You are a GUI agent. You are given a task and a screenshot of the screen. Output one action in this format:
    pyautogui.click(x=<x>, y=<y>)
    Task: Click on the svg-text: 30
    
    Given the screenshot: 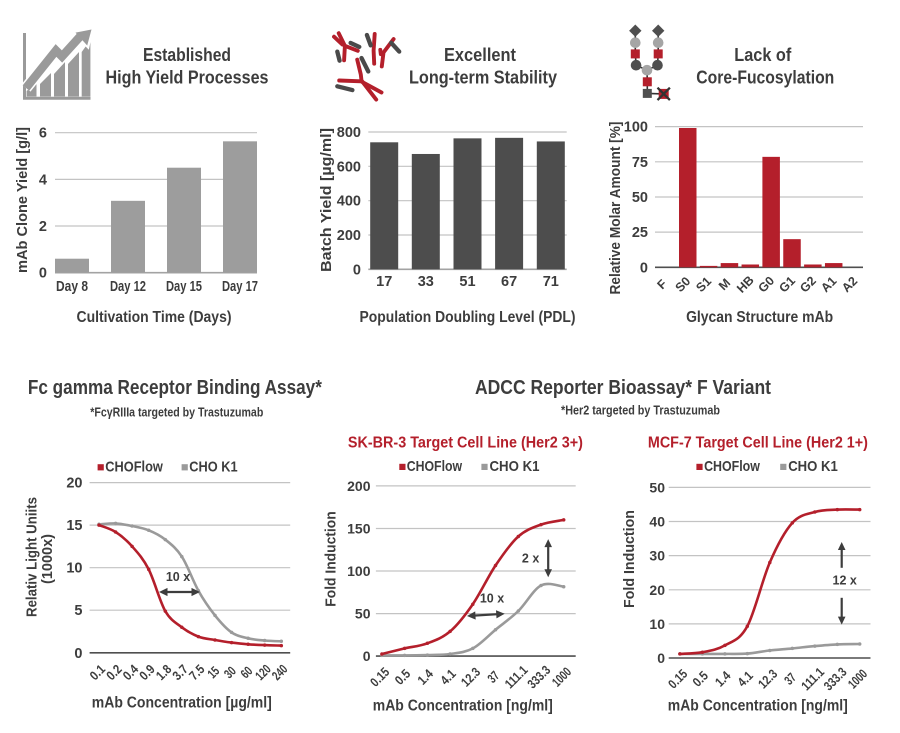 What is the action you would take?
    pyautogui.click(x=657, y=556)
    